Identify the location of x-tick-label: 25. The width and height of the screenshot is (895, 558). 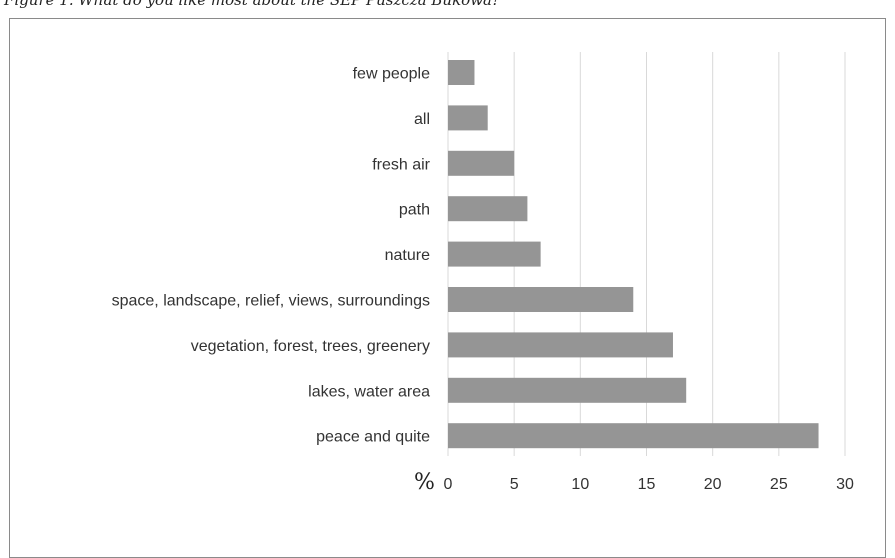
(779, 484).